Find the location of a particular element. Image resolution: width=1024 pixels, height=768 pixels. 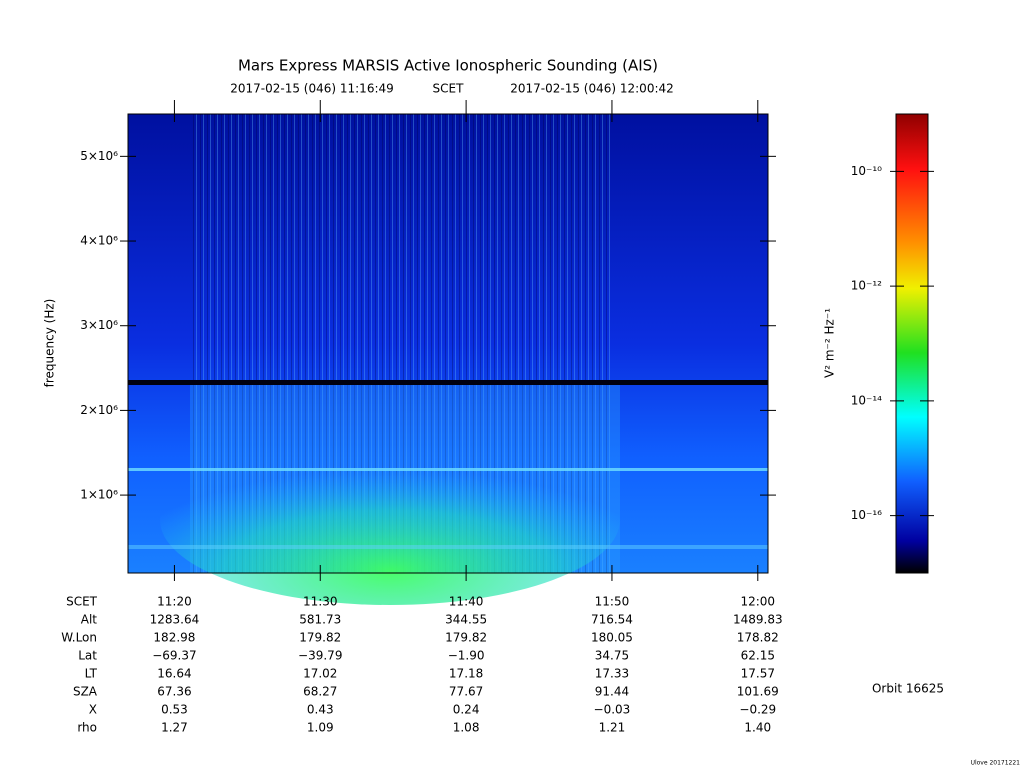

x-tick-label: 11:20 is located at coordinates (174, 602).